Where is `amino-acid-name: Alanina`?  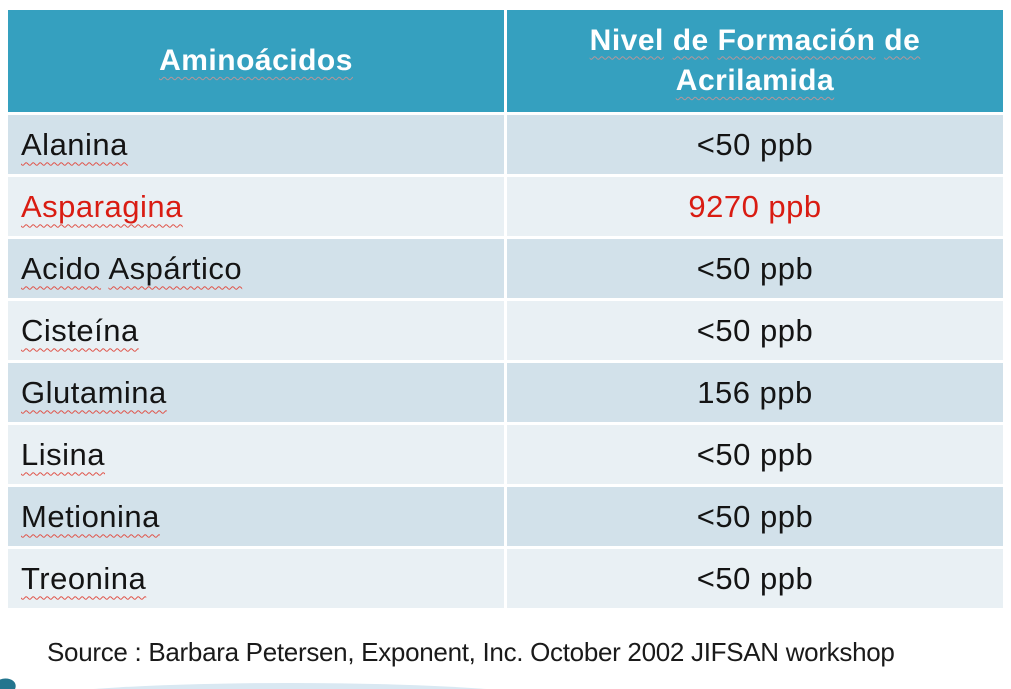 amino-acid-name: Alanina is located at coordinates (256, 144).